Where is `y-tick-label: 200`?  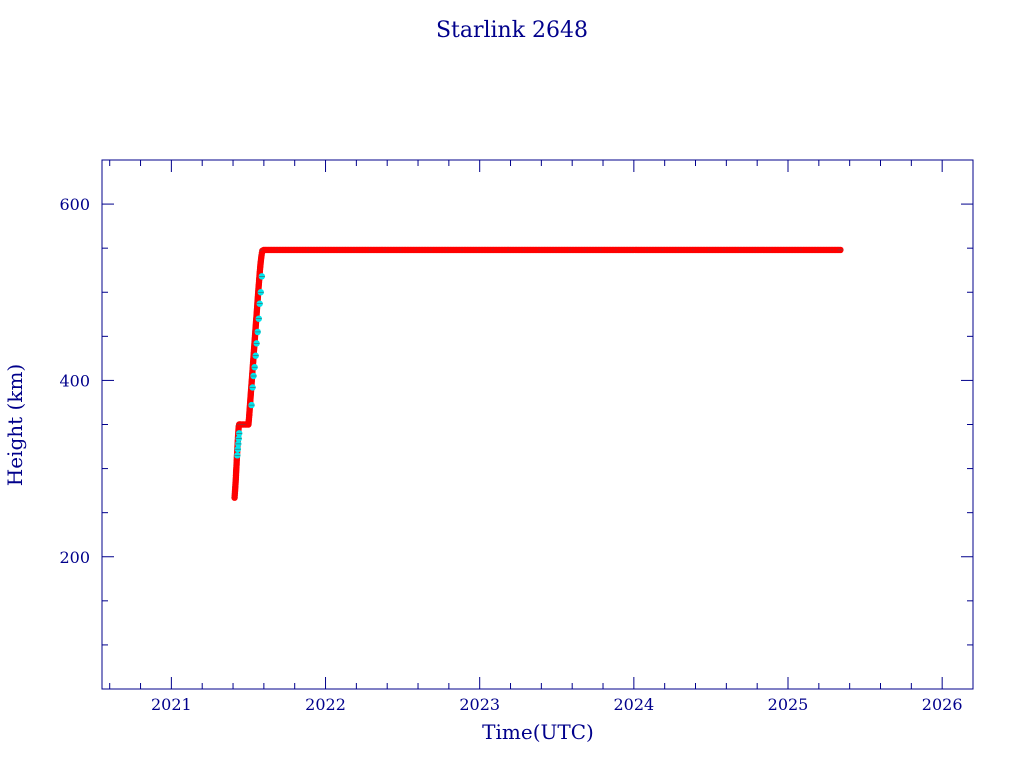 y-tick-label: 200 is located at coordinates (74, 557).